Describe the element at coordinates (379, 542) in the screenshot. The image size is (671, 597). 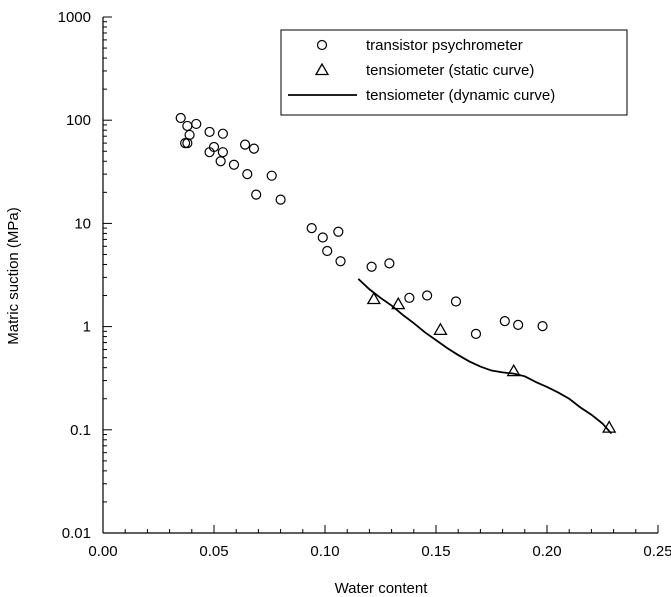
I see `x-axis-ticks: 0.00 0.05 0.10 0.15 0.20 0.25` at that location.